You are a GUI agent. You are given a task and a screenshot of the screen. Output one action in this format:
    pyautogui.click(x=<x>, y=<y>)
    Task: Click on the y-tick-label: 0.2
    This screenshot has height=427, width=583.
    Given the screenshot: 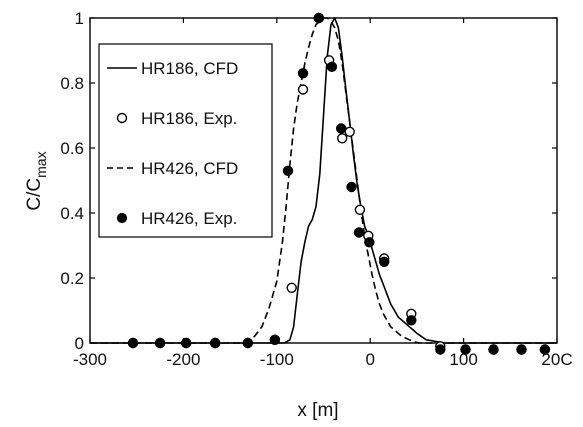 What is the action you would take?
    pyautogui.click(x=72, y=278)
    